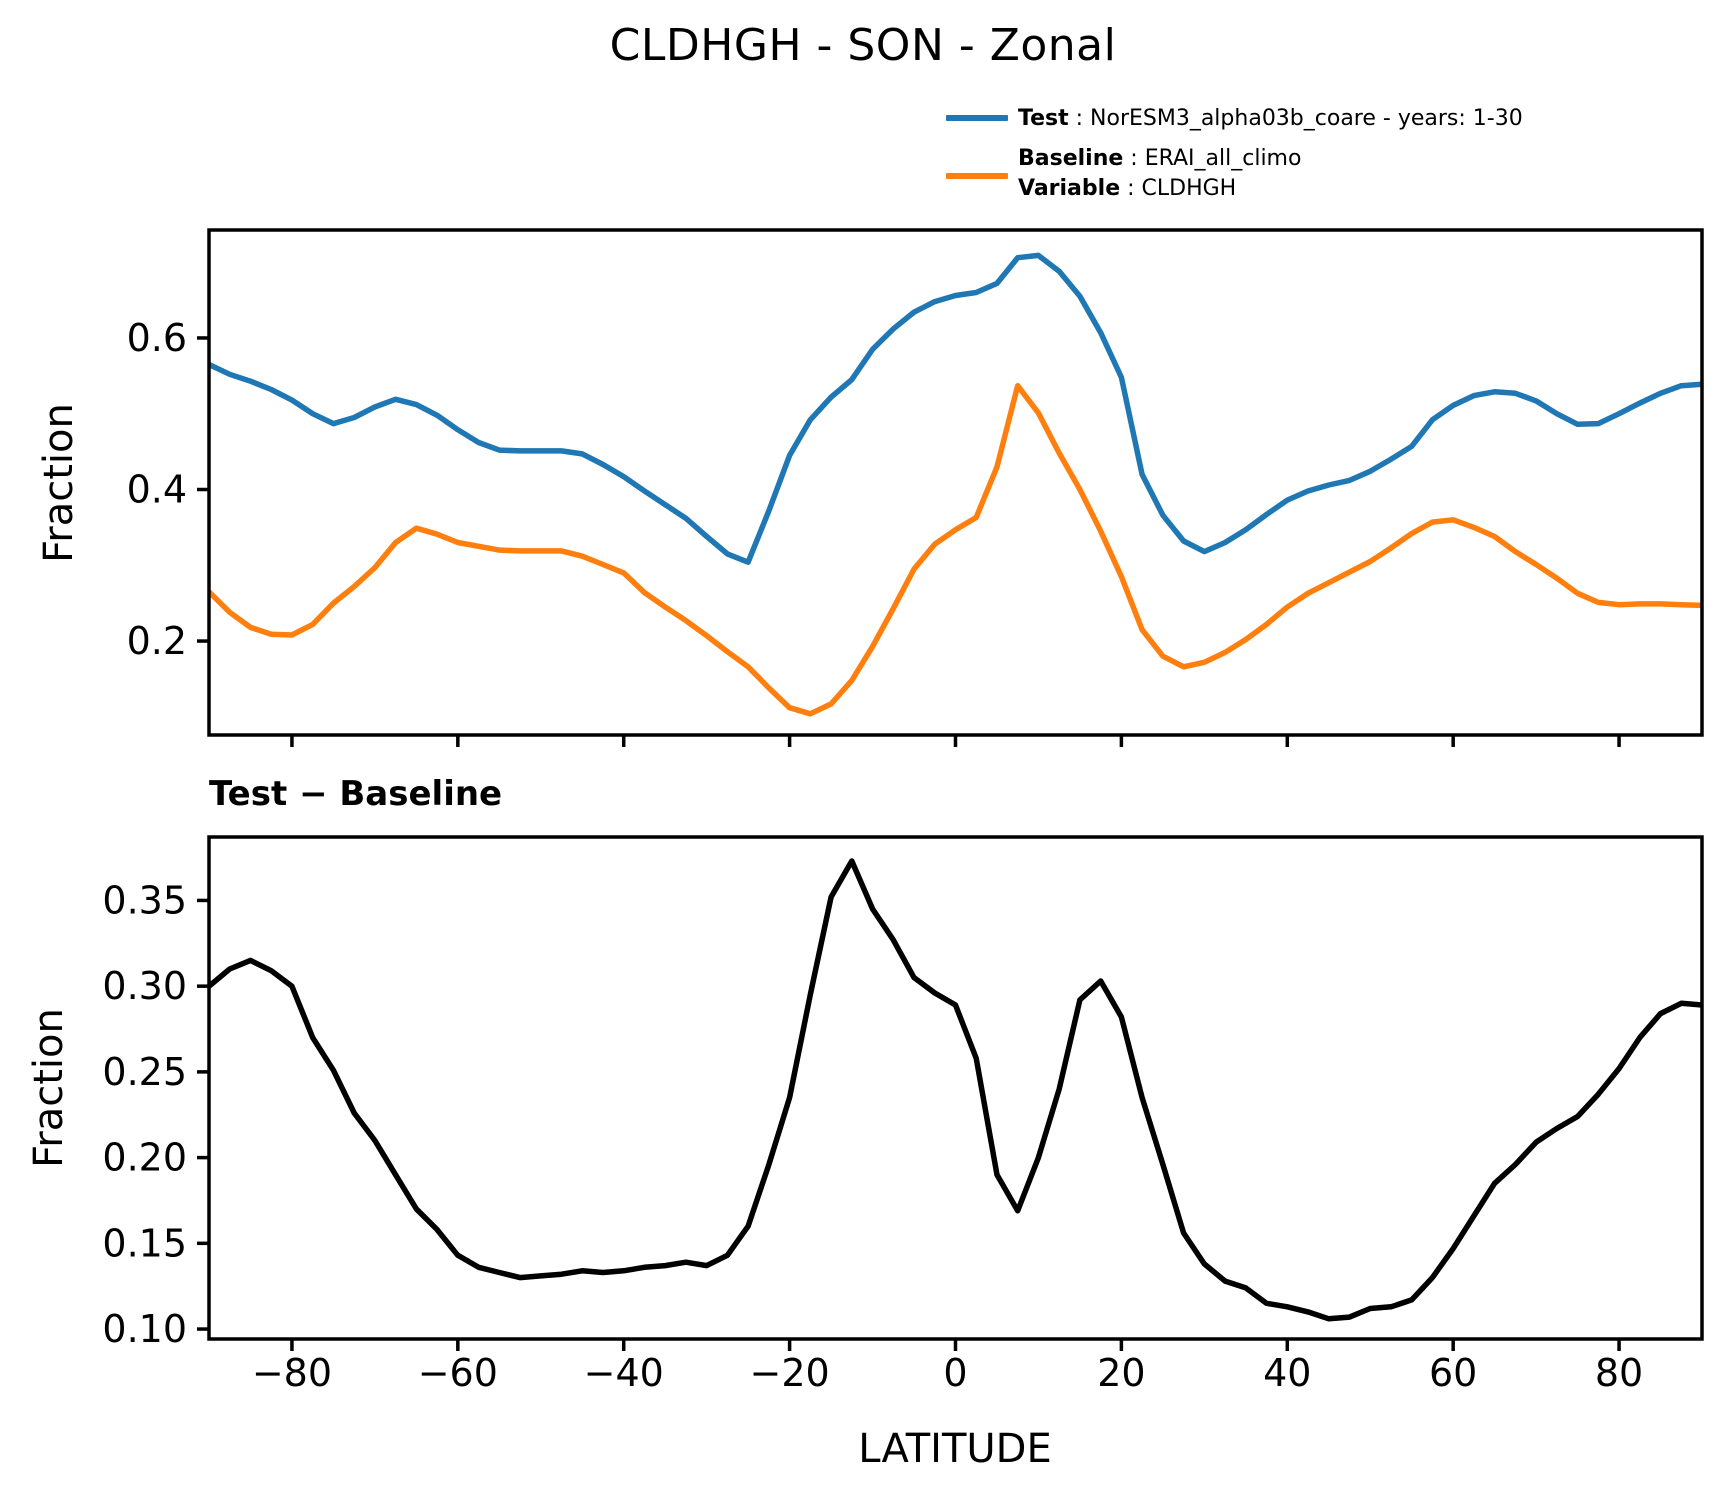 The width and height of the screenshot is (1726, 1496). Describe the element at coordinates (624, 1373) in the screenshot. I see `x-tick-label: −40` at that location.